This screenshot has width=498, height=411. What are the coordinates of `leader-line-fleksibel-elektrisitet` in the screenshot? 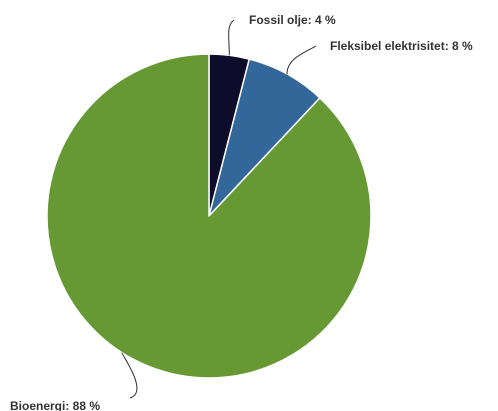 It's located at (301, 60).